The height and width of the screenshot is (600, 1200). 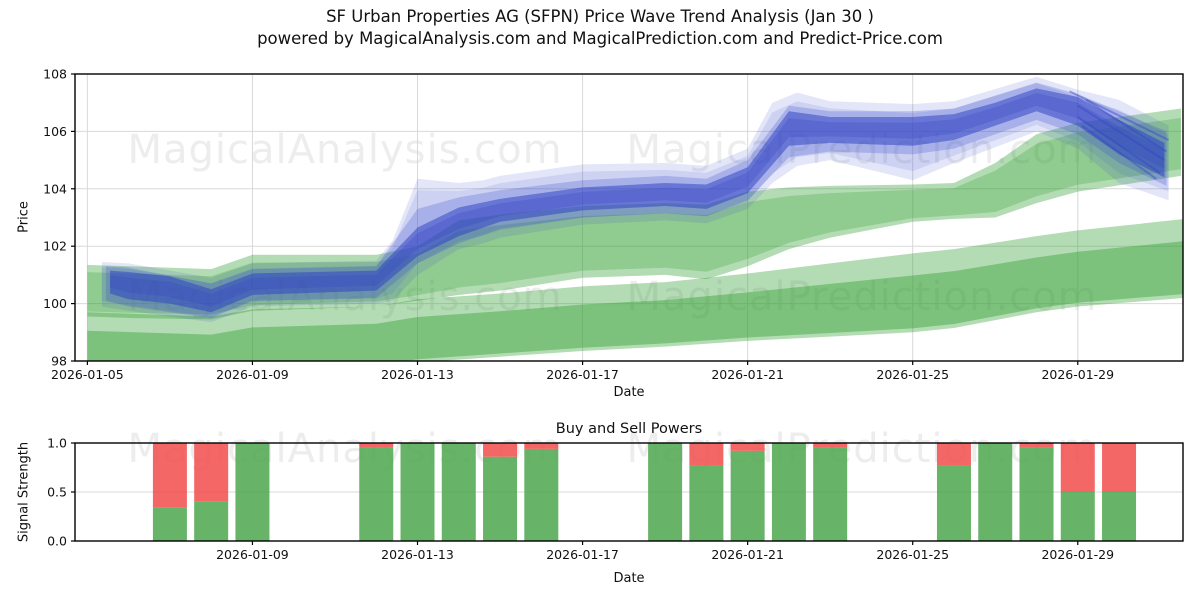 I want to click on price-xtick-label: 2026-01-25, so click(x=912, y=374).